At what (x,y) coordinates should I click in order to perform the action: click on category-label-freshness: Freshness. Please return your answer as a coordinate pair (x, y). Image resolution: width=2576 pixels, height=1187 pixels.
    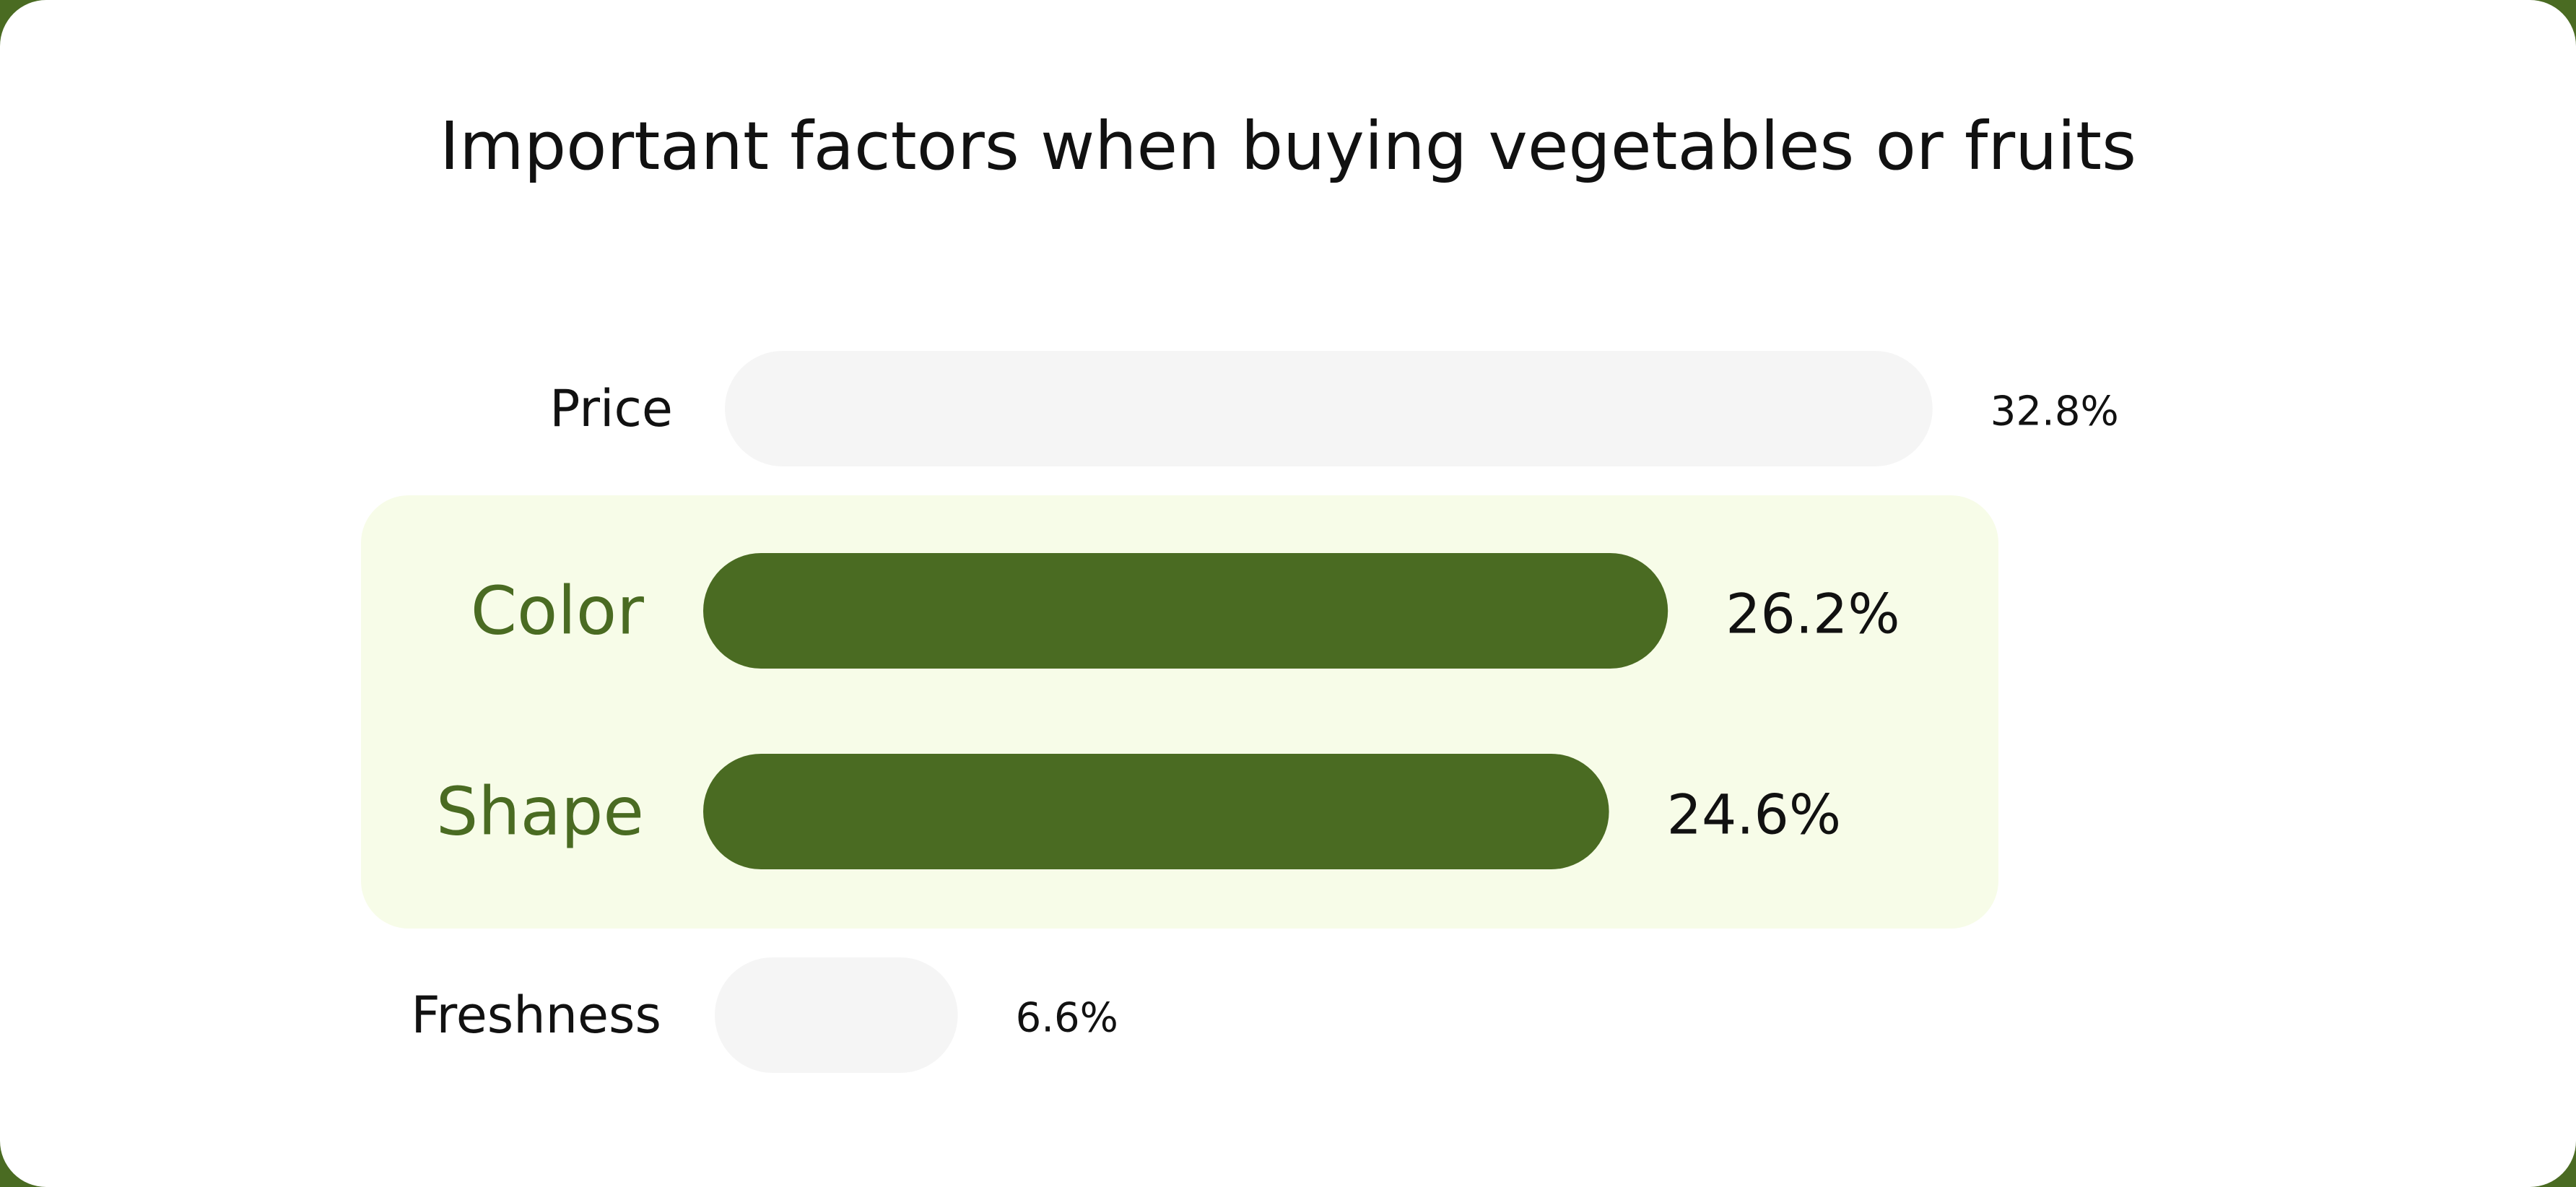
    Looking at the image, I should click on (536, 1015).